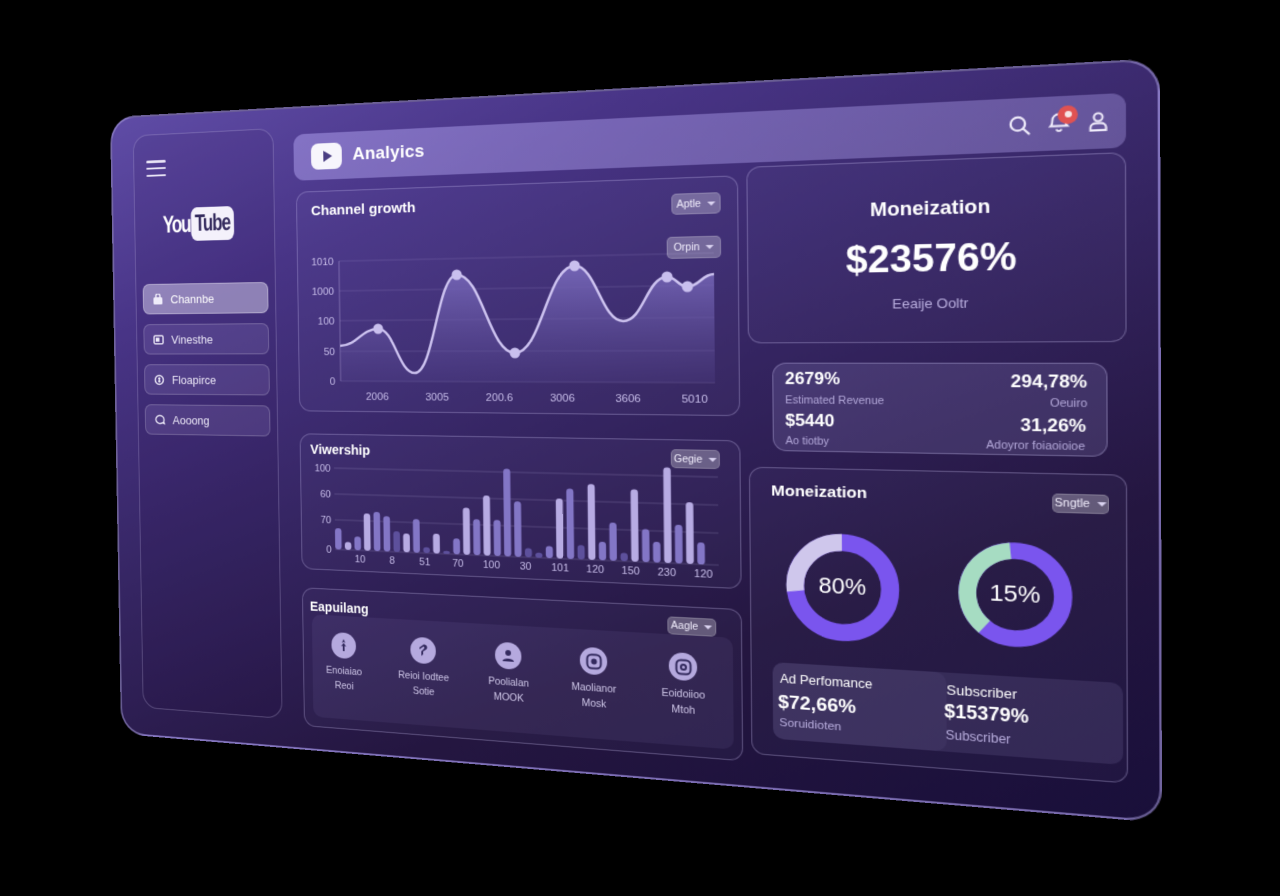 This screenshot has width=1280, height=896. What do you see at coordinates (325, 493) in the screenshot?
I see `svg-text: 60` at bounding box center [325, 493].